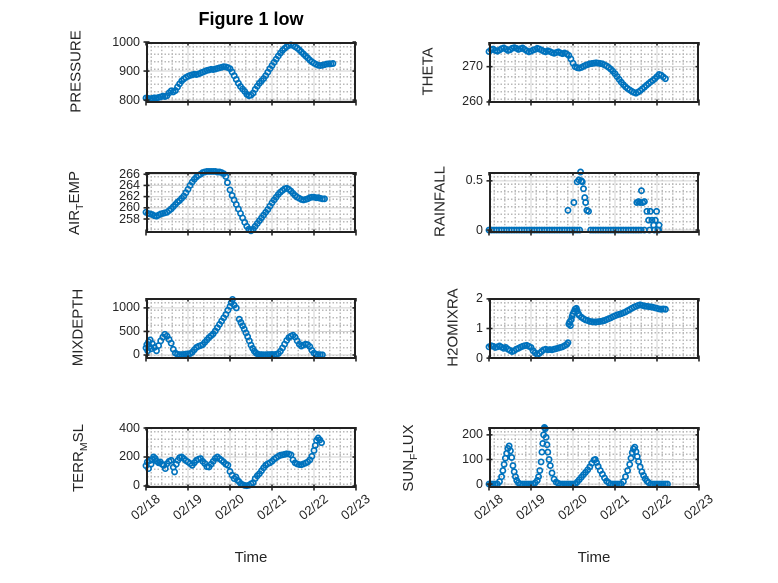 This screenshot has width=778, height=583. What do you see at coordinates (251, 19) in the screenshot?
I see `figure-title: Figure 1 low` at bounding box center [251, 19].